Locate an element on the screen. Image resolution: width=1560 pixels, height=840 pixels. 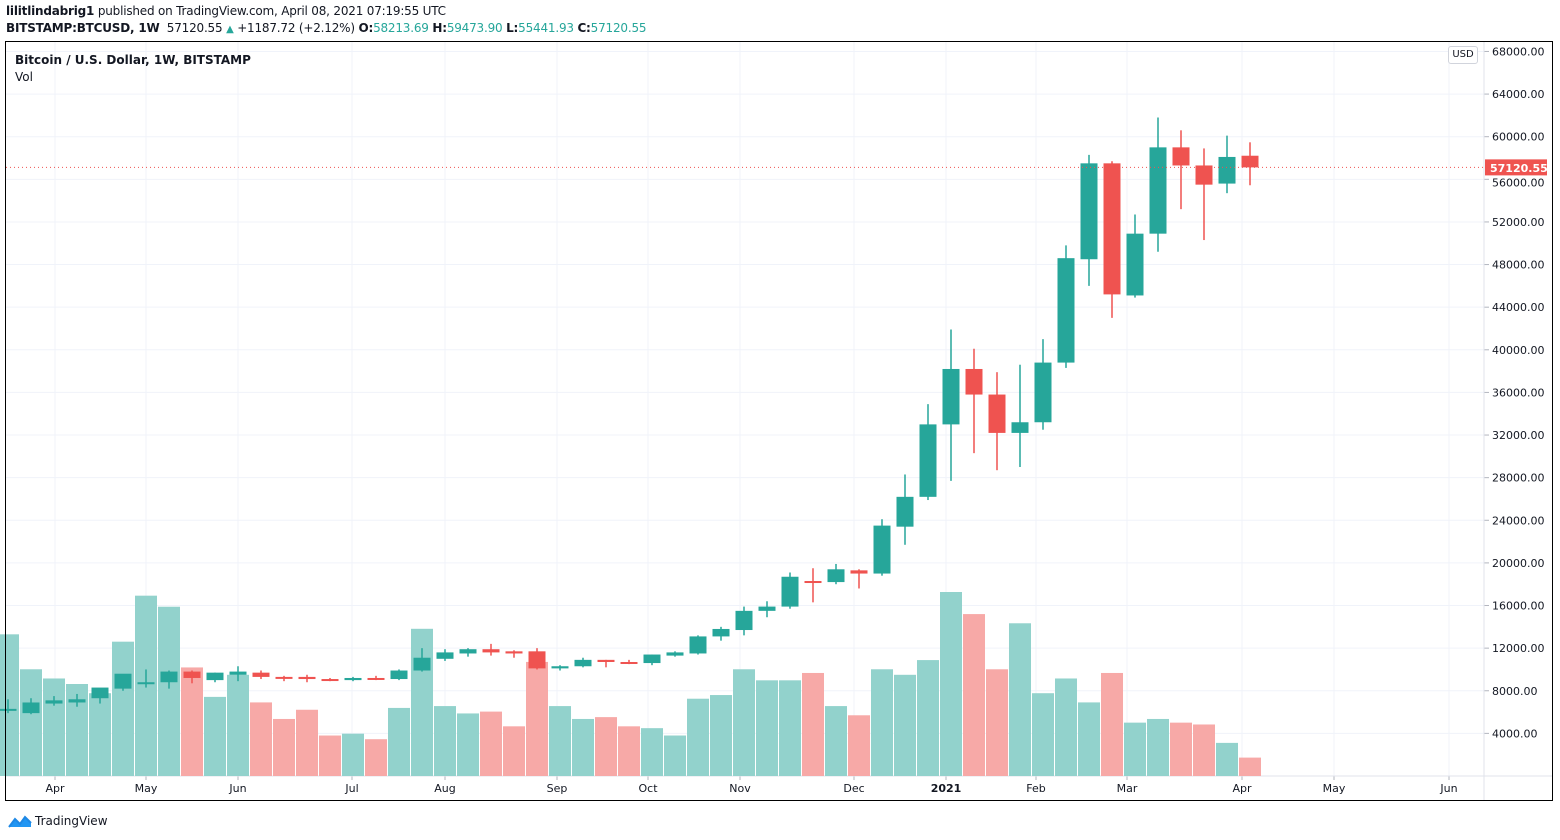
x-tick-label: Apr is located at coordinates (55, 788).